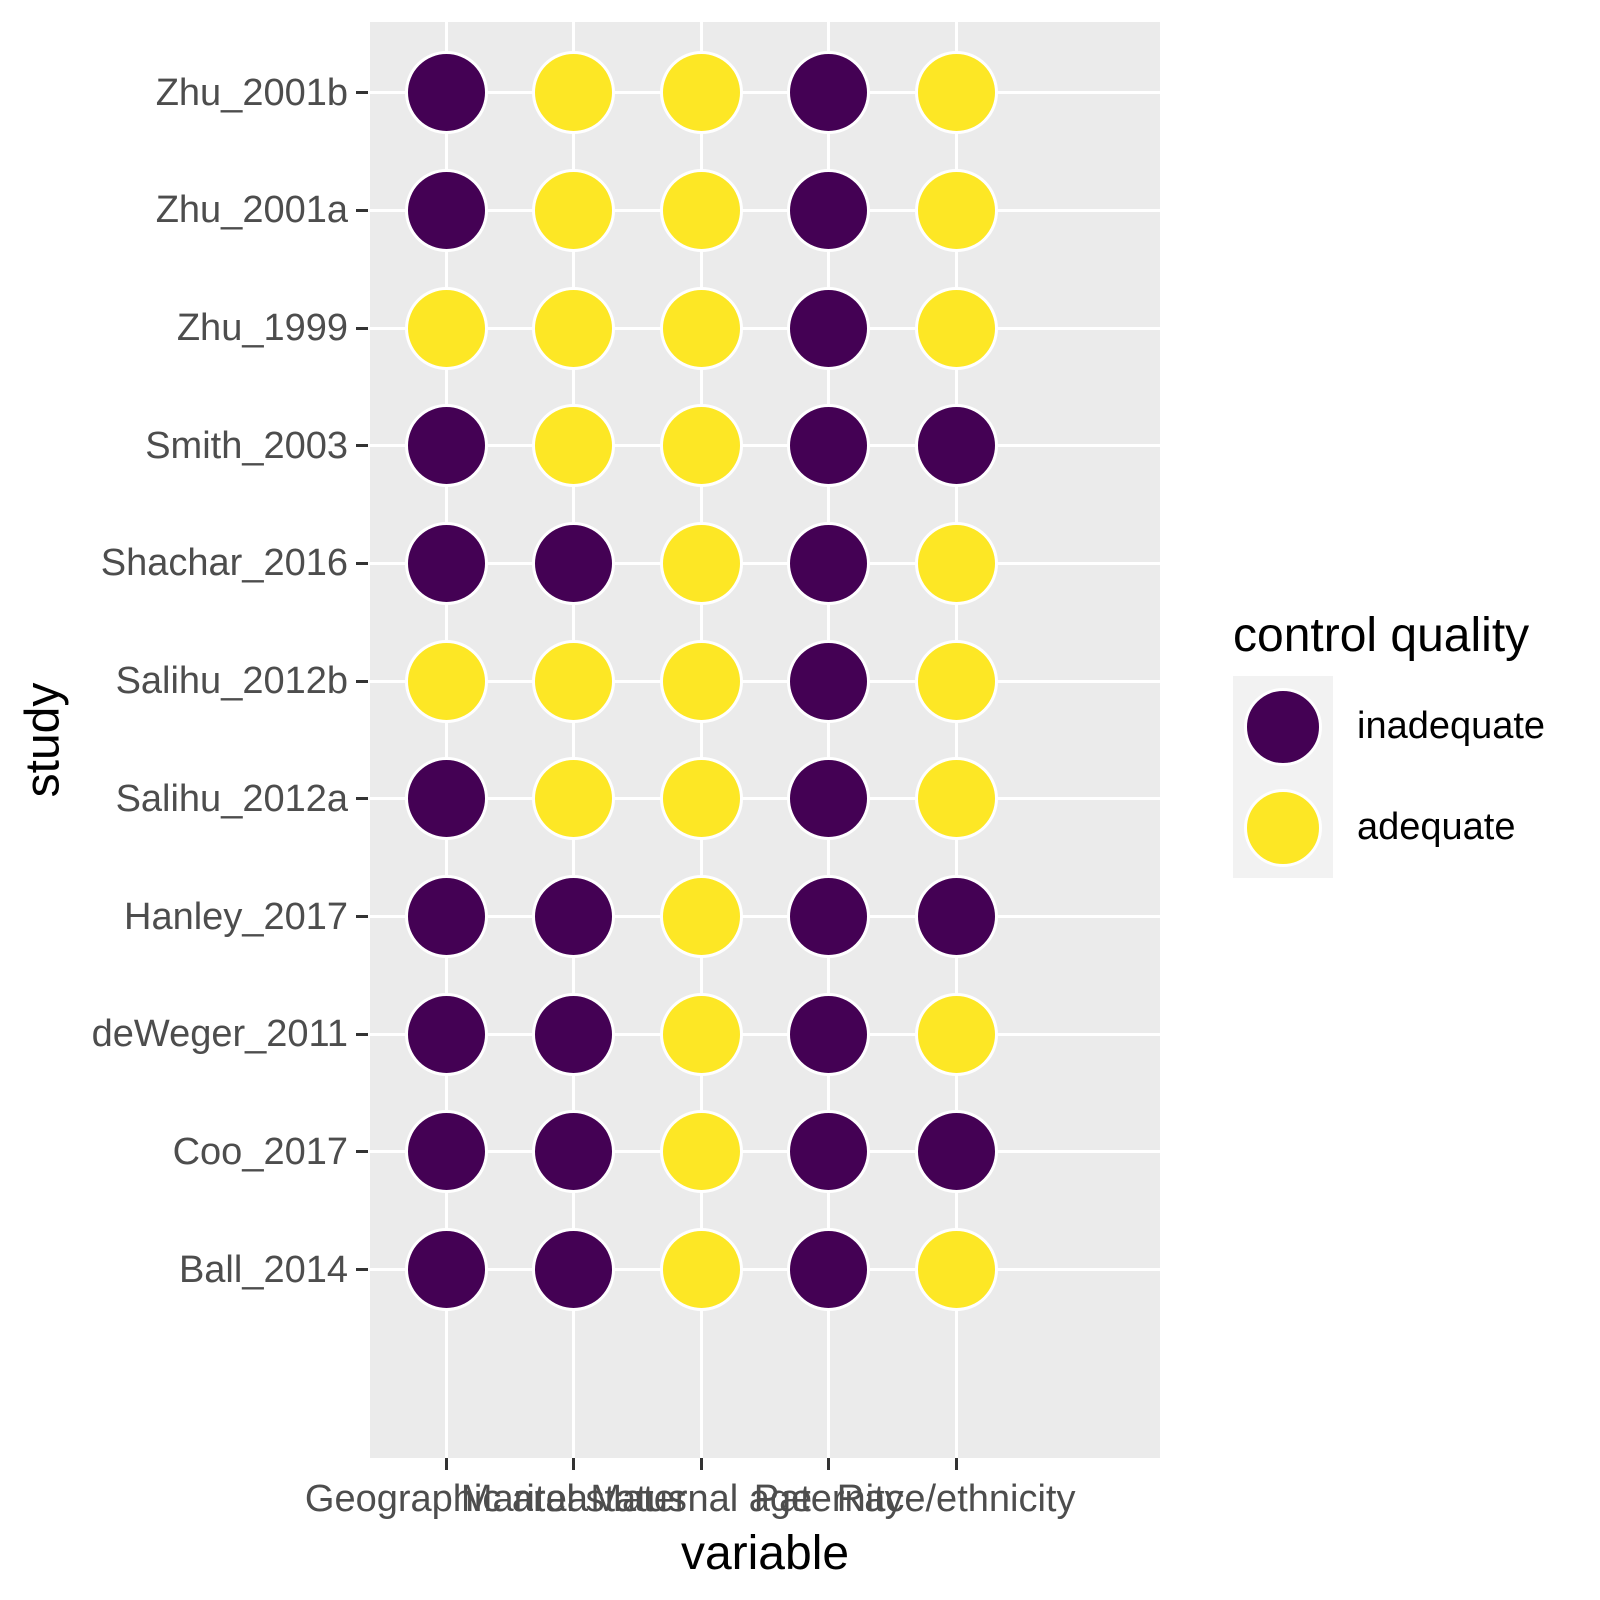  What do you see at coordinates (219, 1034) in the screenshot?
I see `y-tick-label: deWeger_2011` at bounding box center [219, 1034].